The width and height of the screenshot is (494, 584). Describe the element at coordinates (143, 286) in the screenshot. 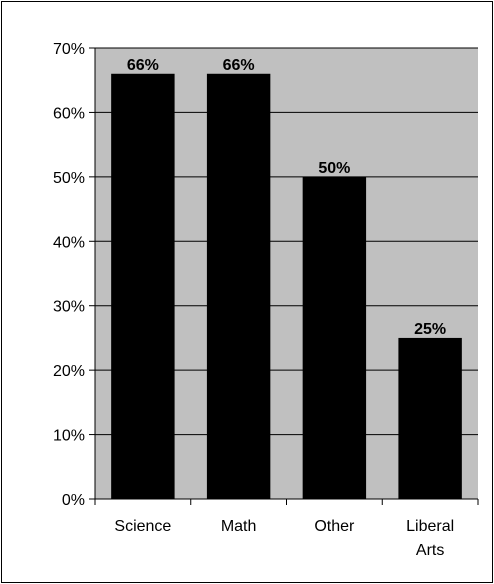

I see `bar-science` at that location.